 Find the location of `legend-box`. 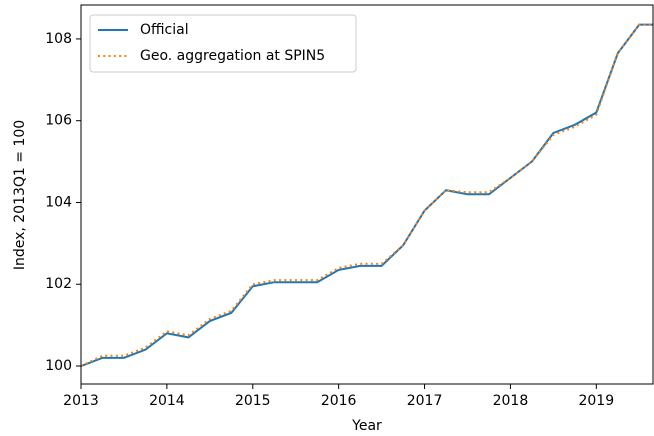

legend-box is located at coordinates (223, 43).